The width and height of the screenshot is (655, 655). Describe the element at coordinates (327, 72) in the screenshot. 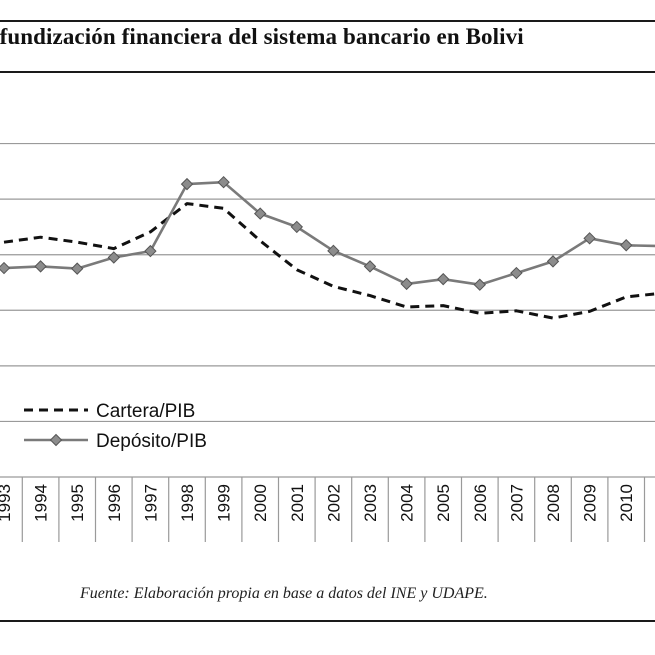

I see `title-rule` at that location.